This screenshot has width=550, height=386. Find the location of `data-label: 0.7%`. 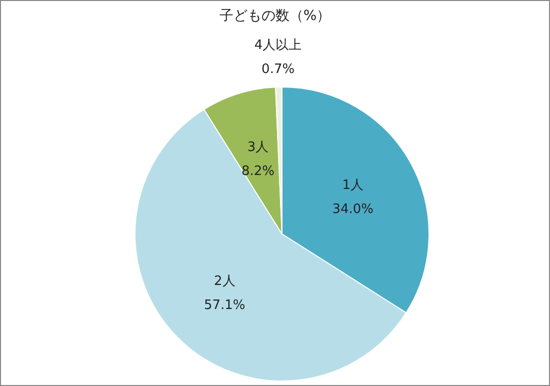

data-label: 0.7% is located at coordinates (278, 70).